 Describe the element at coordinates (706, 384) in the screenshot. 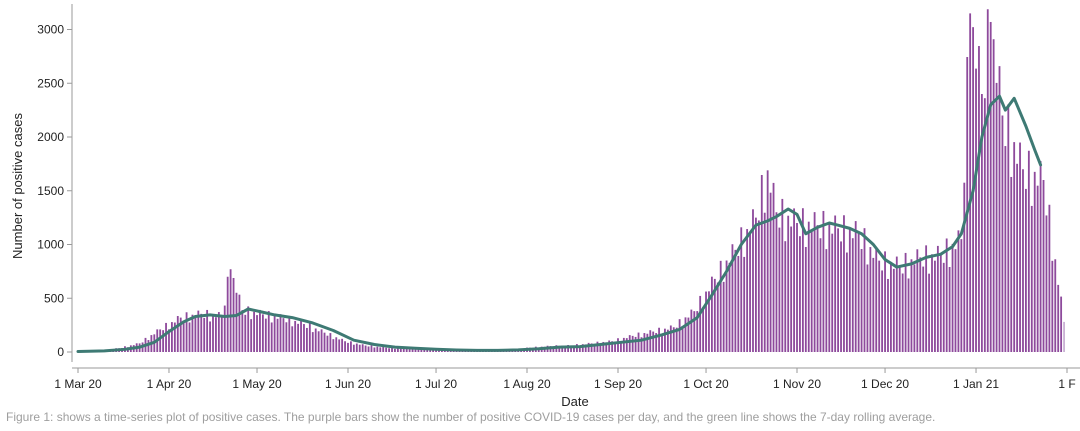

I see `x-tick-label: 1 Oct 20` at that location.